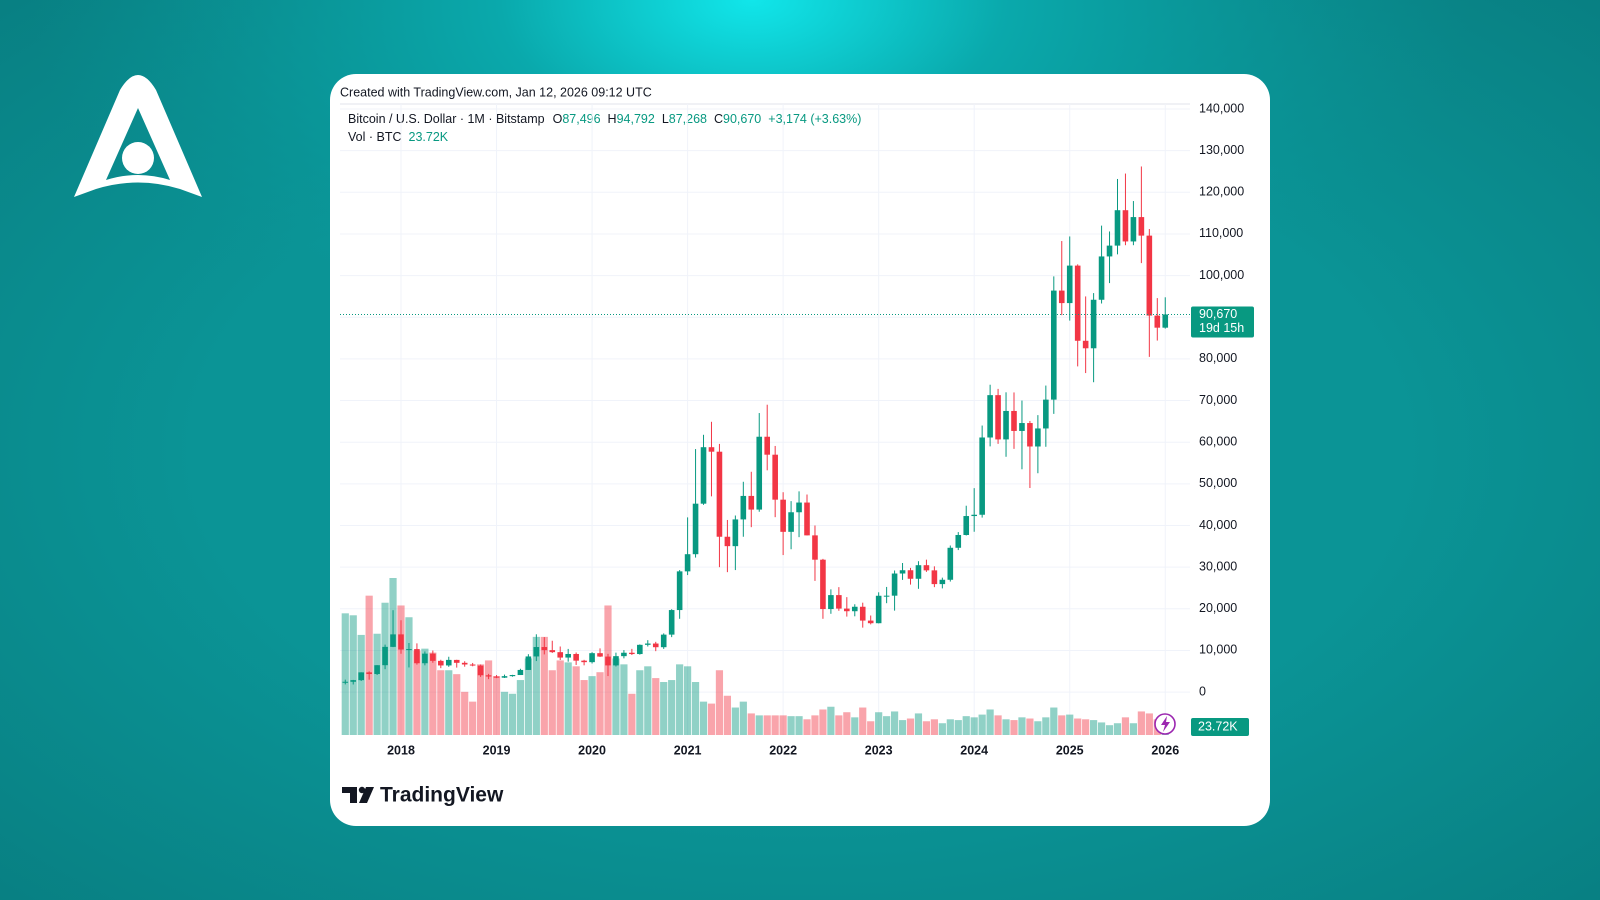 The image size is (1600, 900). Describe the element at coordinates (688, 750) in the screenshot. I see `x-tick-label: 2021` at that location.